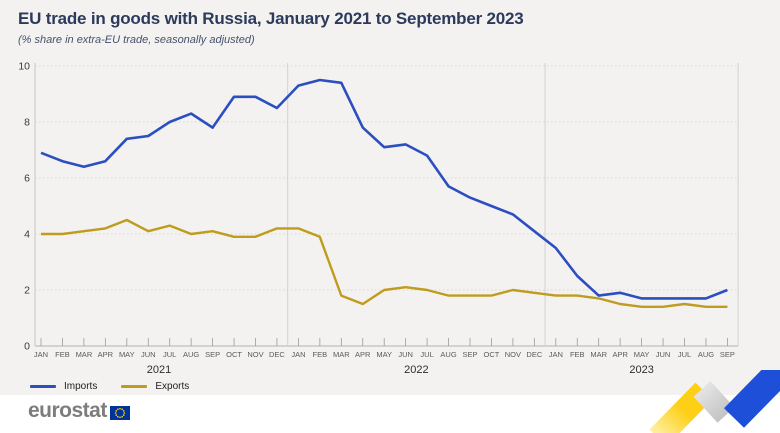 Image resolution: width=780 pixels, height=433 pixels. Describe the element at coordinates (67, 410) in the screenshot. I see `eurostat-logo-text: eurostat` at that location.